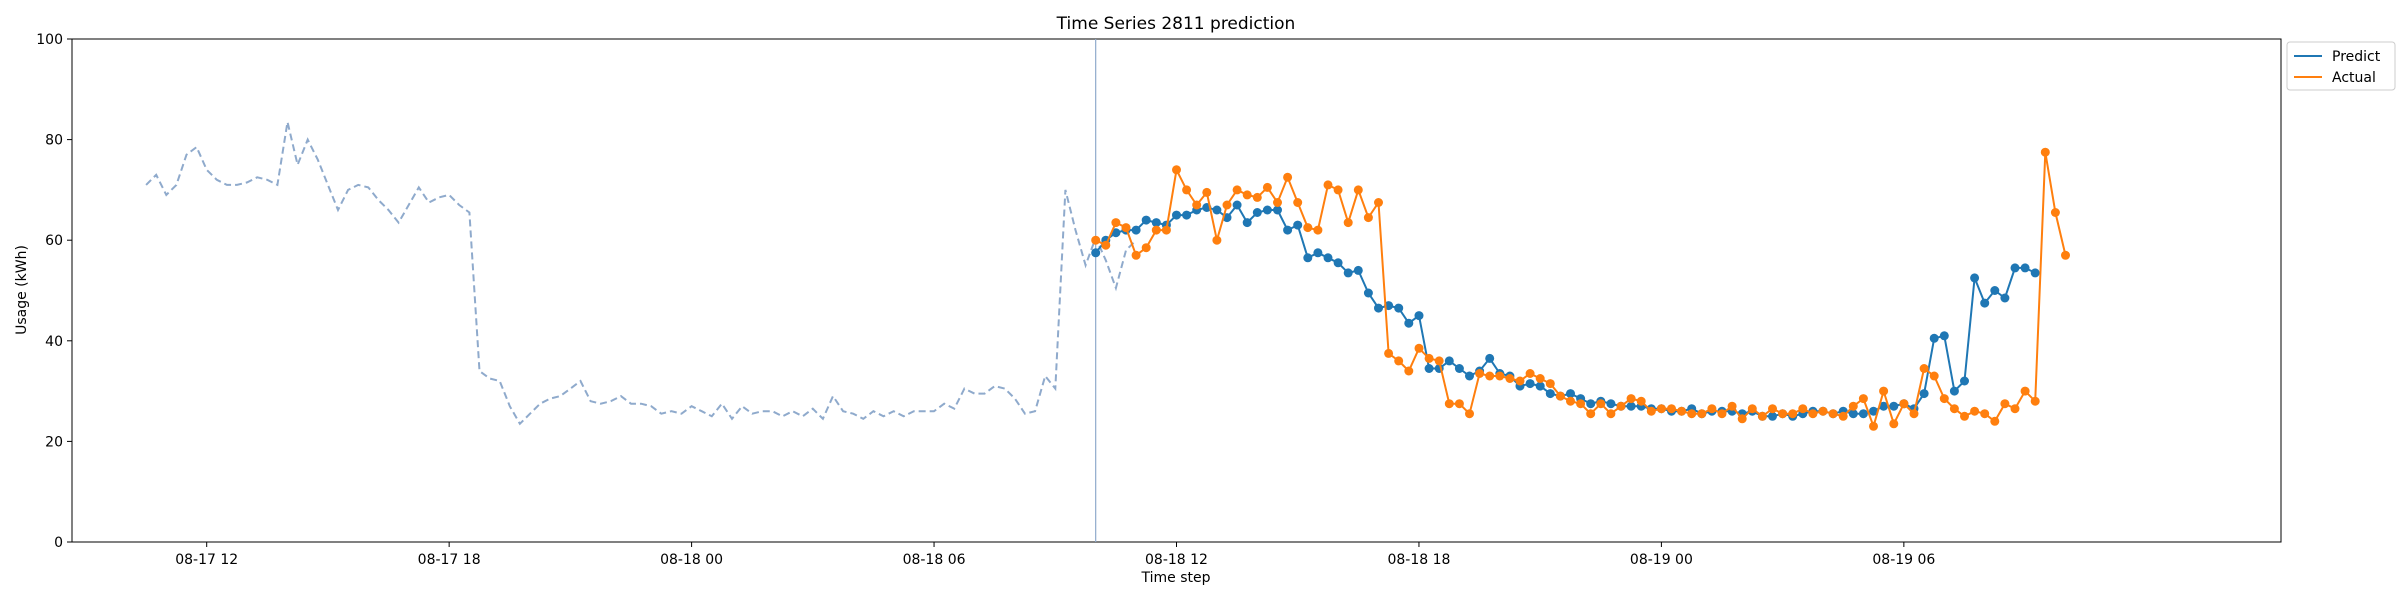  Describe the element at coordinates (54, 442) in the screenshot. I see `y-tick-label: 20` at that location.